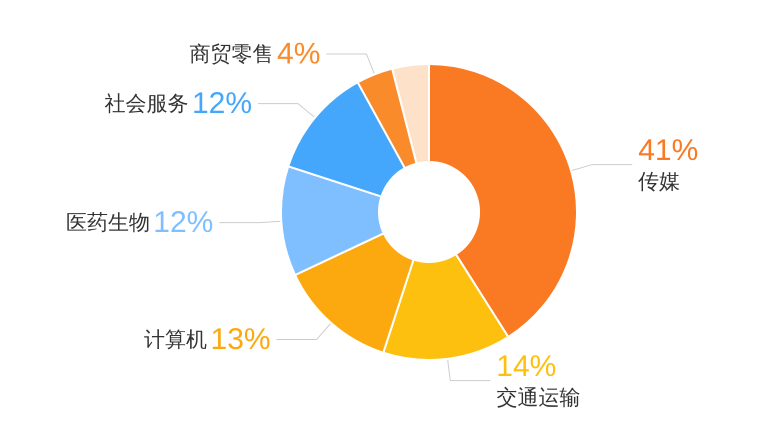  I want to click on data-label: 41%, so click(668, 151).